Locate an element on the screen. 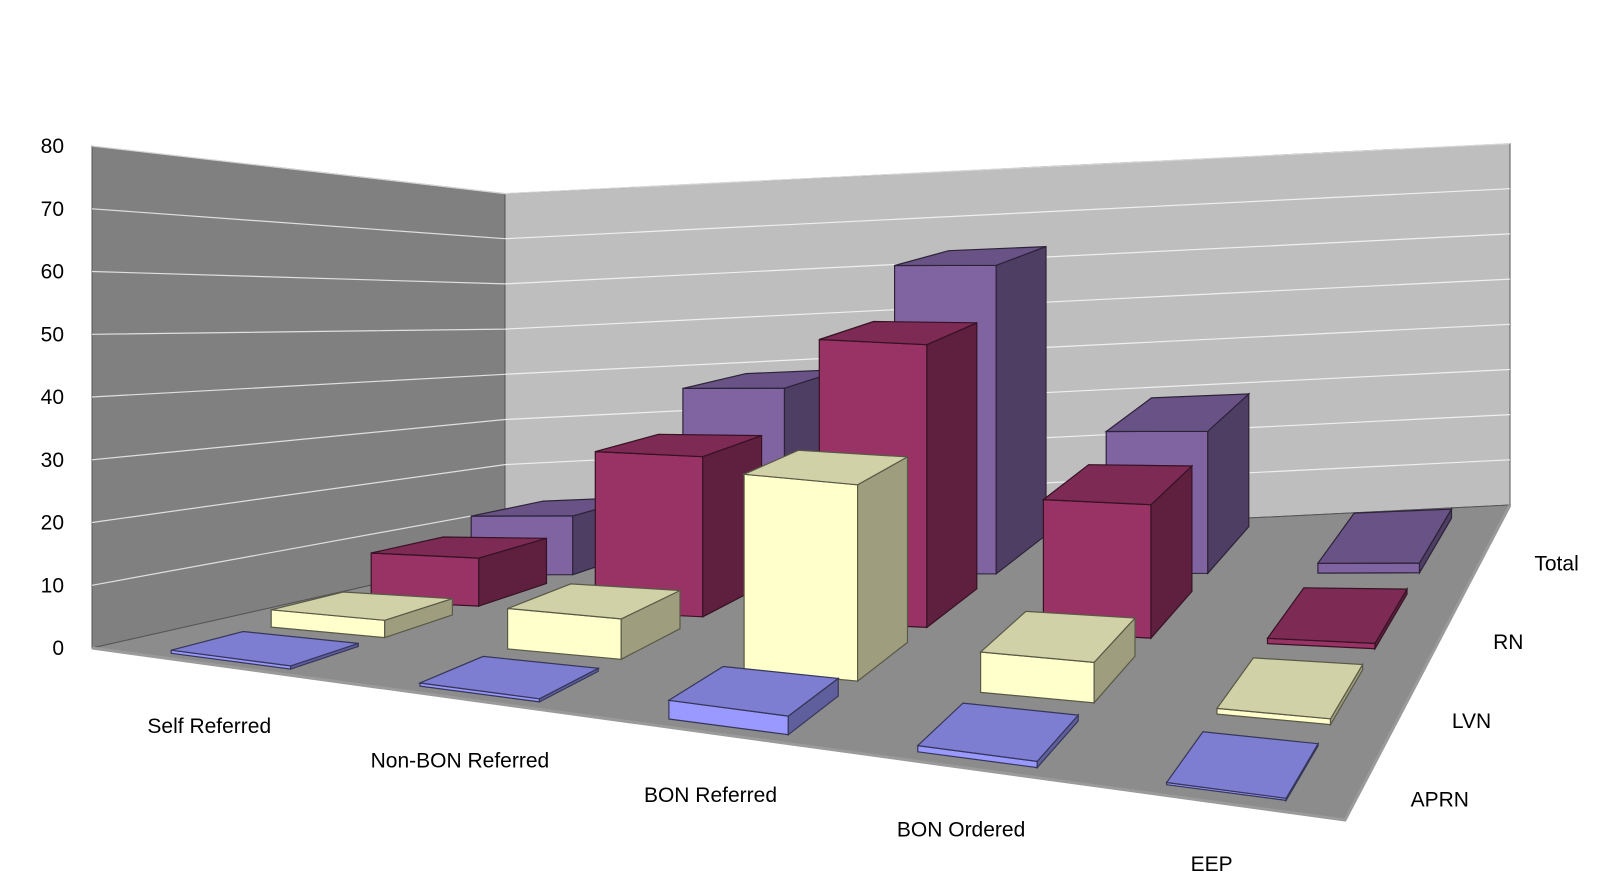 This screenshot has width=1621, height=874. y-tick-label: 10 is located at coordinates (52, 585).